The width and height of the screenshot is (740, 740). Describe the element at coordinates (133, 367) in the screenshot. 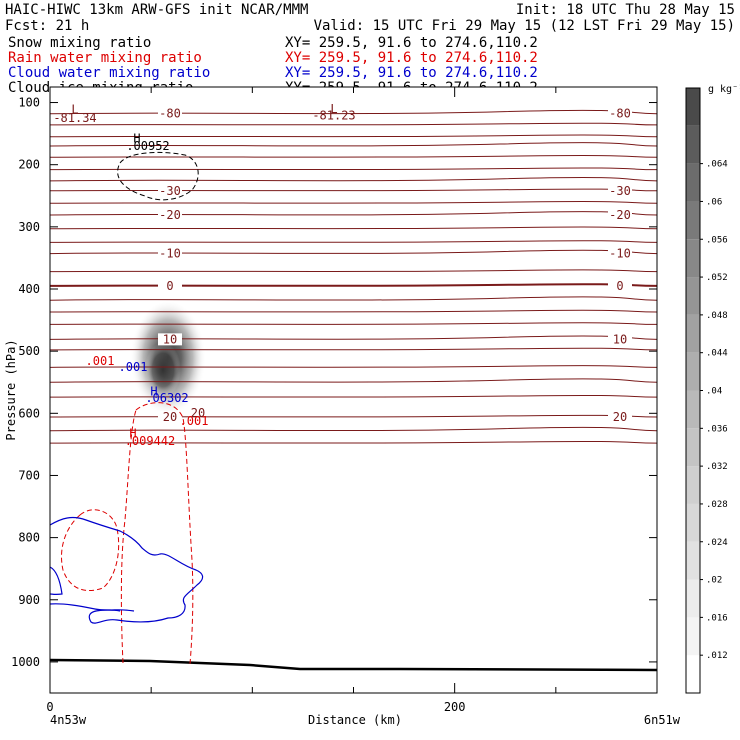

I see `extremum-label-7: .001` at that location.